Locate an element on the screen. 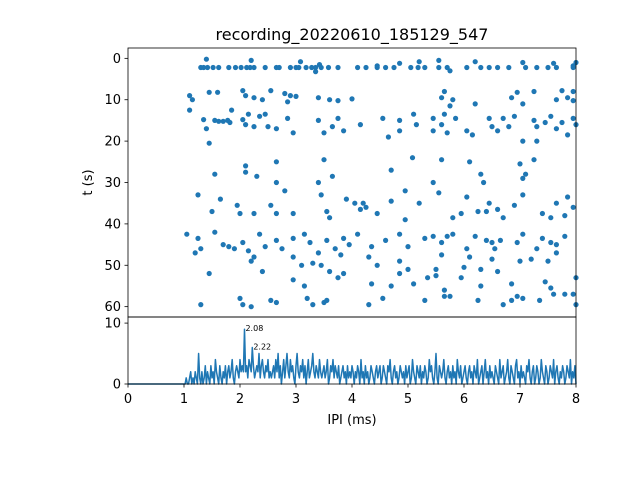 The image size is (640, 480). x-tick-label: 7 is located at coordinates (520, 399).